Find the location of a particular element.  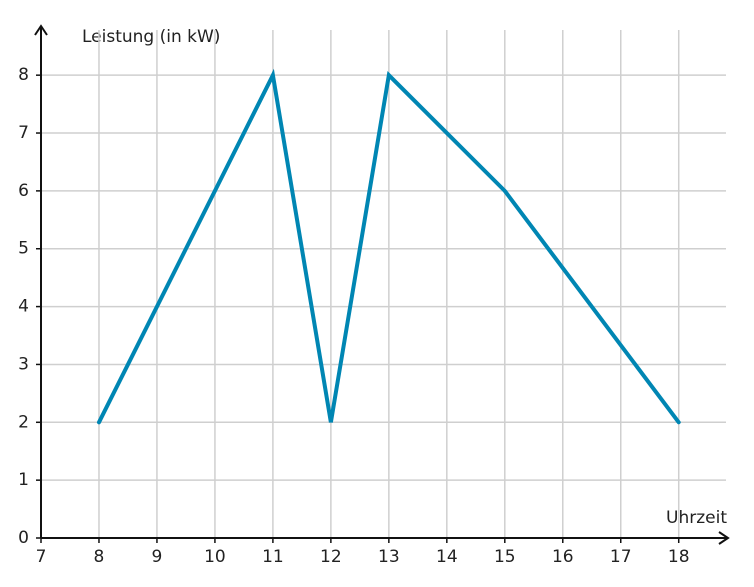

y-tick-label: 2 is located at coordinates (23, 422).